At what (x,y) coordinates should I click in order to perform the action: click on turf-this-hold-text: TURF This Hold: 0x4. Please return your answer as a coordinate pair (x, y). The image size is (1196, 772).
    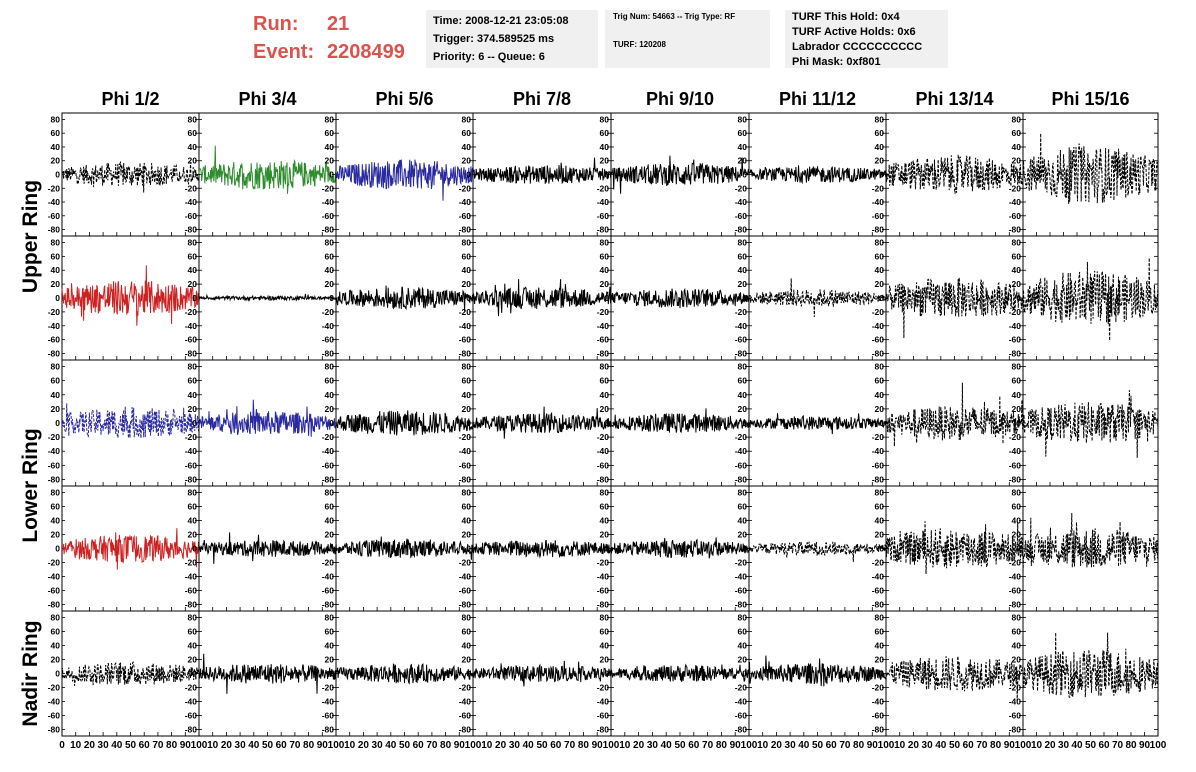
    Looking at the image, I should click on (846, 17).